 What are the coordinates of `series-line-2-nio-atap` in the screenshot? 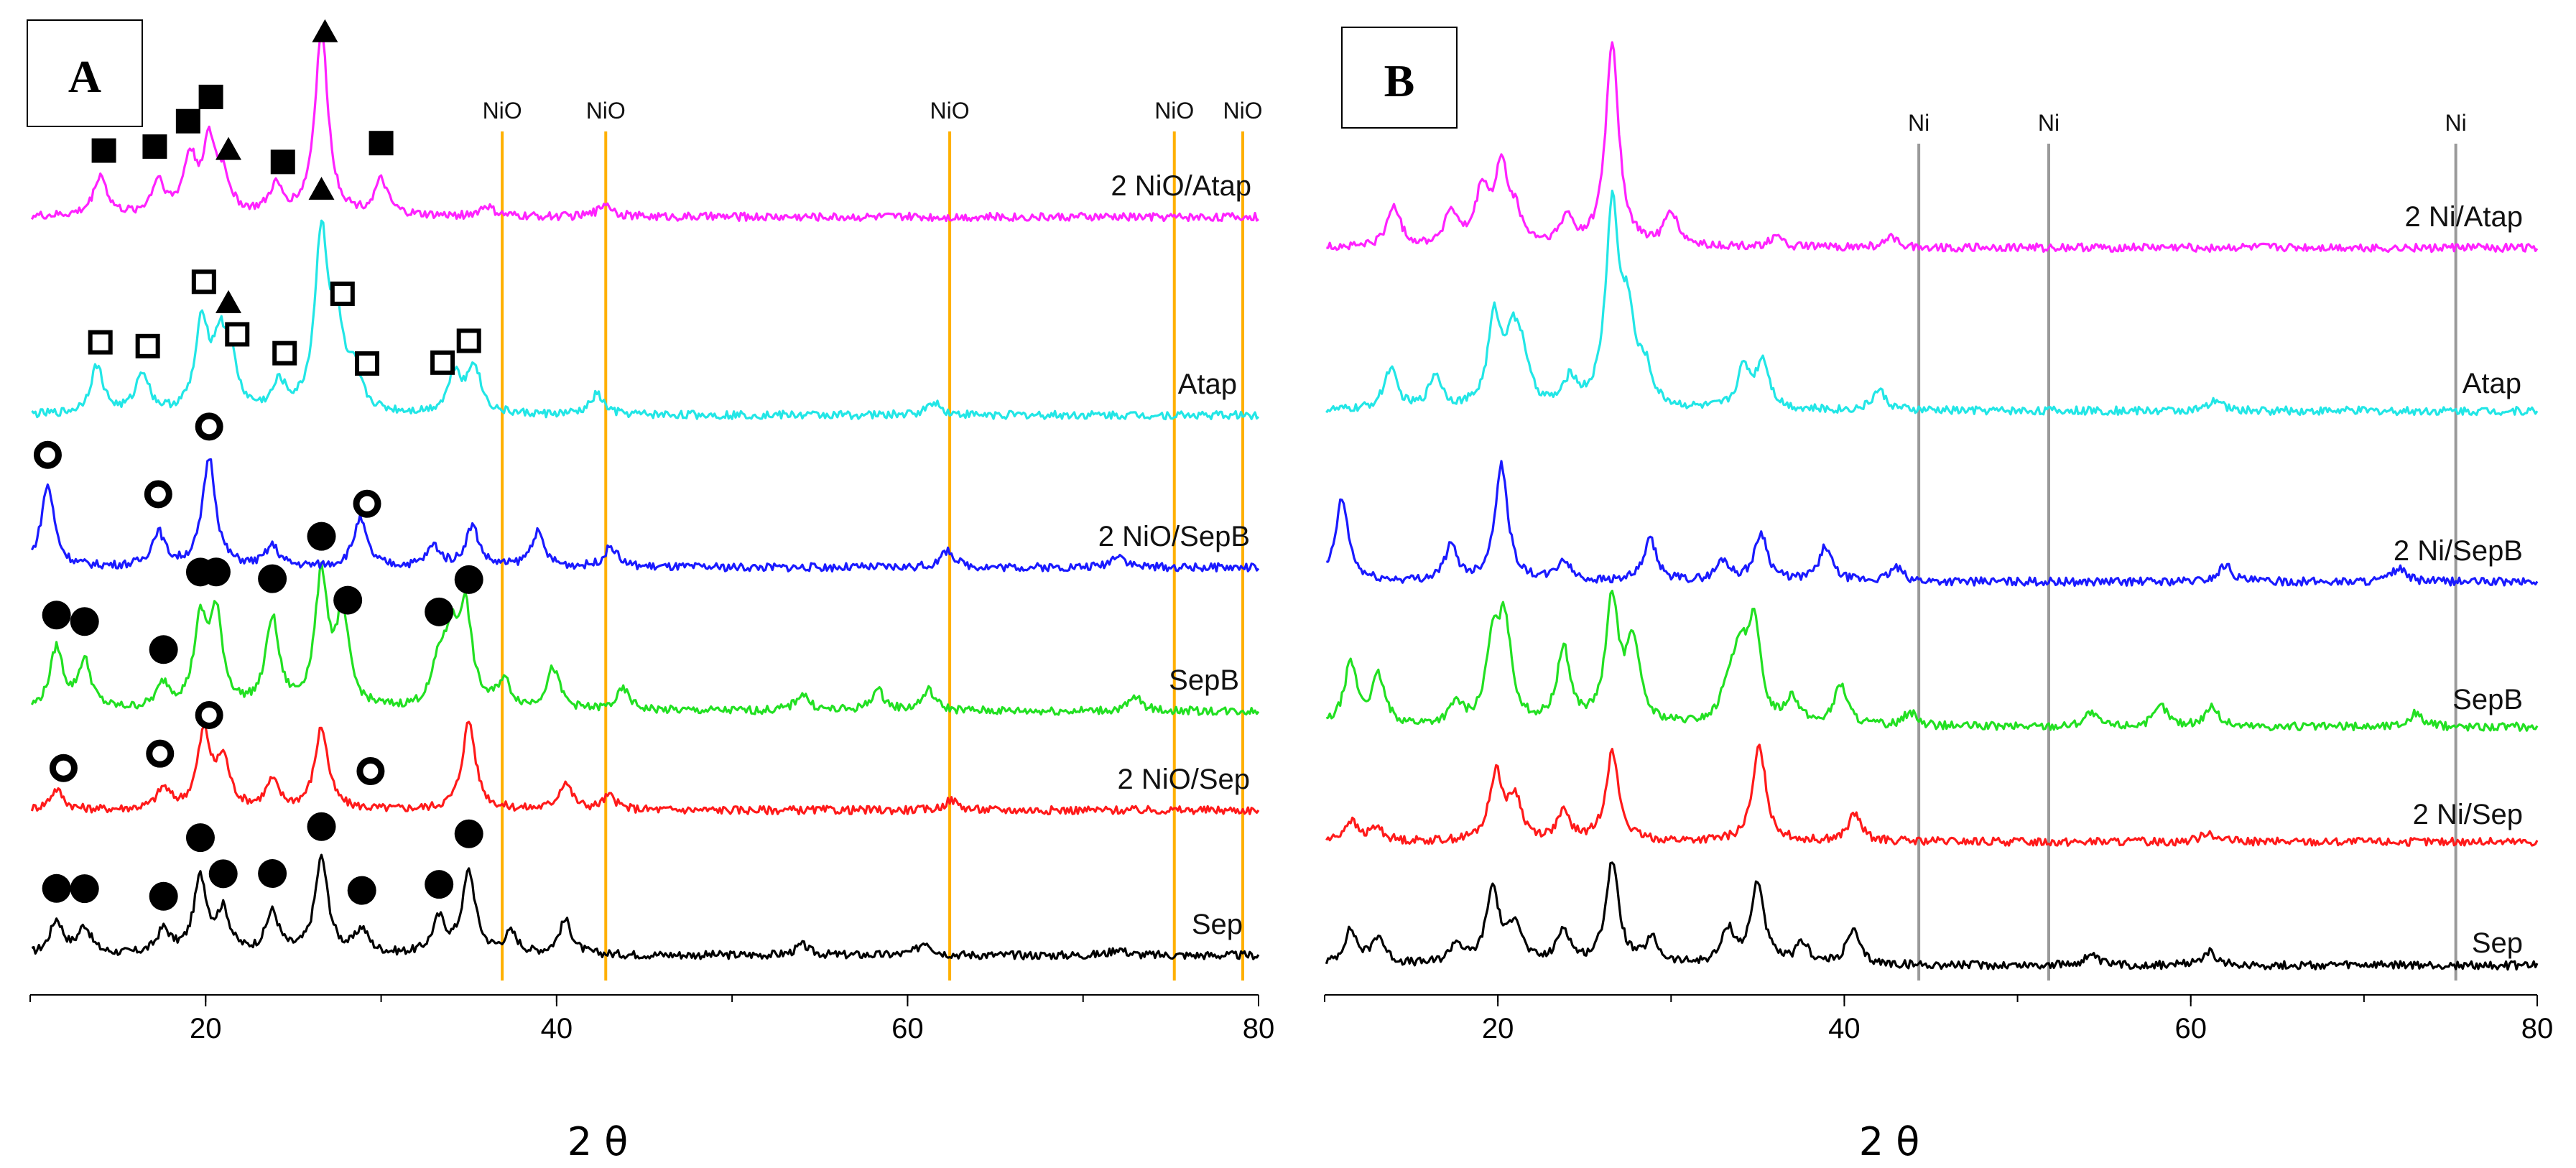 It's located at (644, 124).